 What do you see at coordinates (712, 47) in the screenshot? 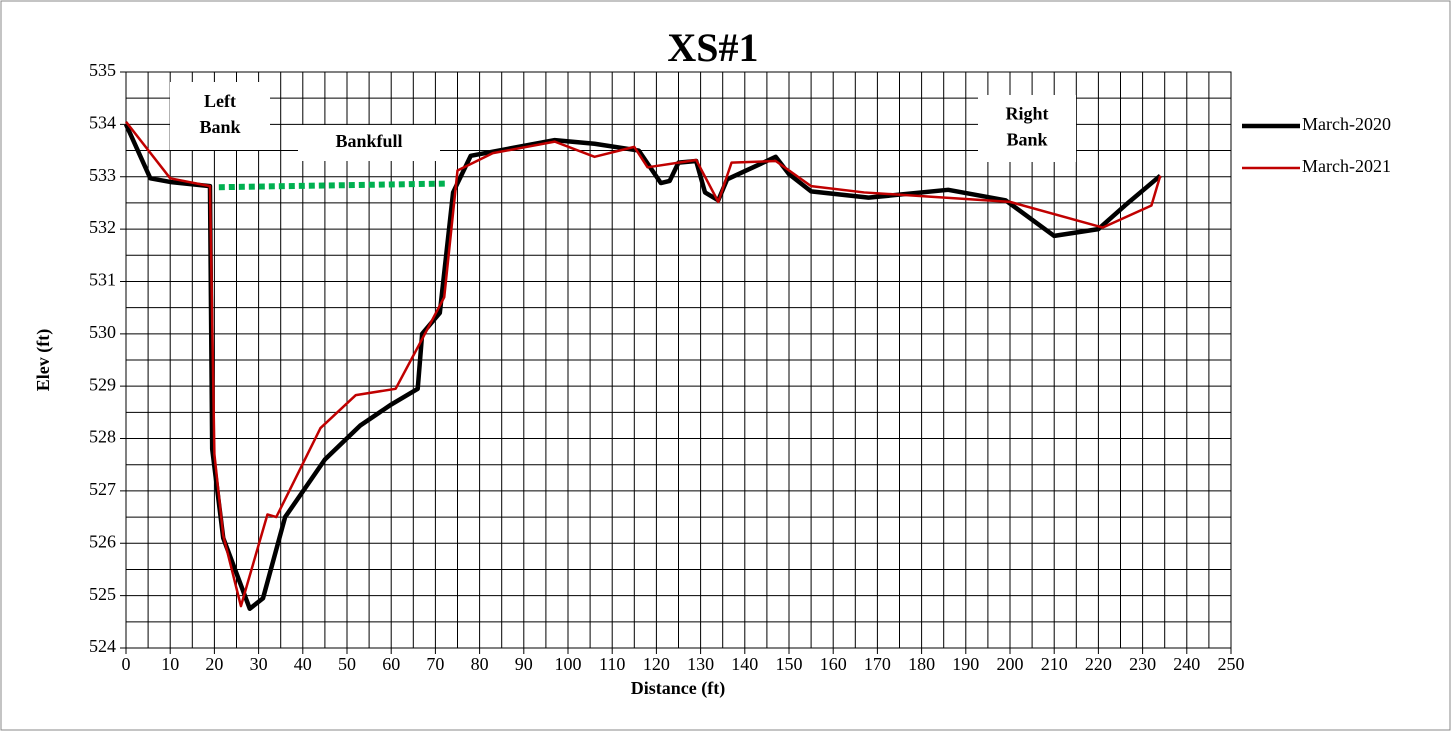
I see `chart-title: XS#1` at bounding box center [712, 47].